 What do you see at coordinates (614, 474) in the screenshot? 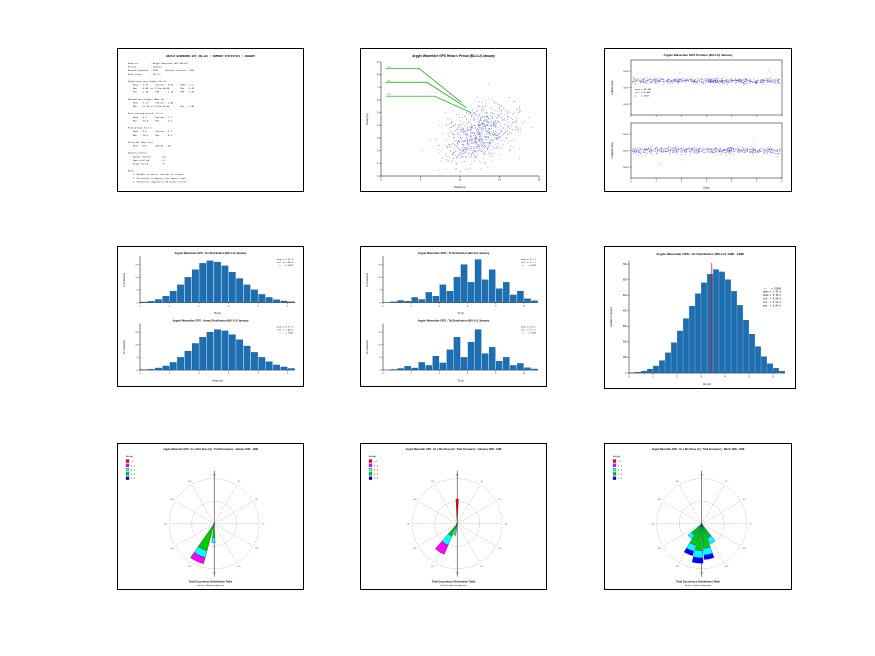
I see `legend-swatch` at bounding box center [614, 474].